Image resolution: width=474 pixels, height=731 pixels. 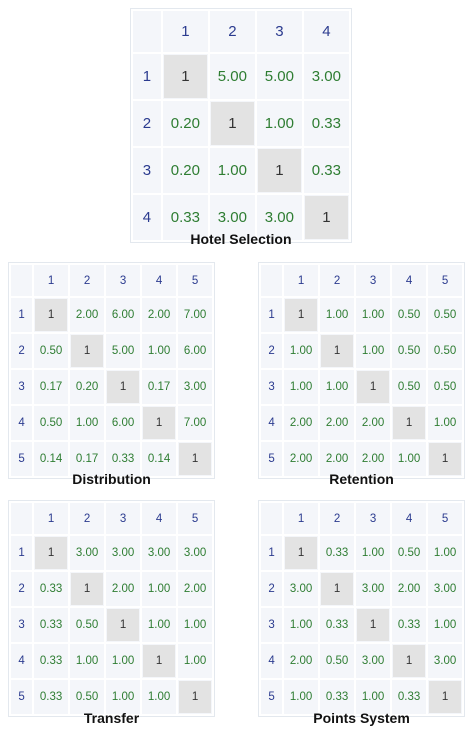 I want to click on column-header: 2, so click(x=87, y=281).